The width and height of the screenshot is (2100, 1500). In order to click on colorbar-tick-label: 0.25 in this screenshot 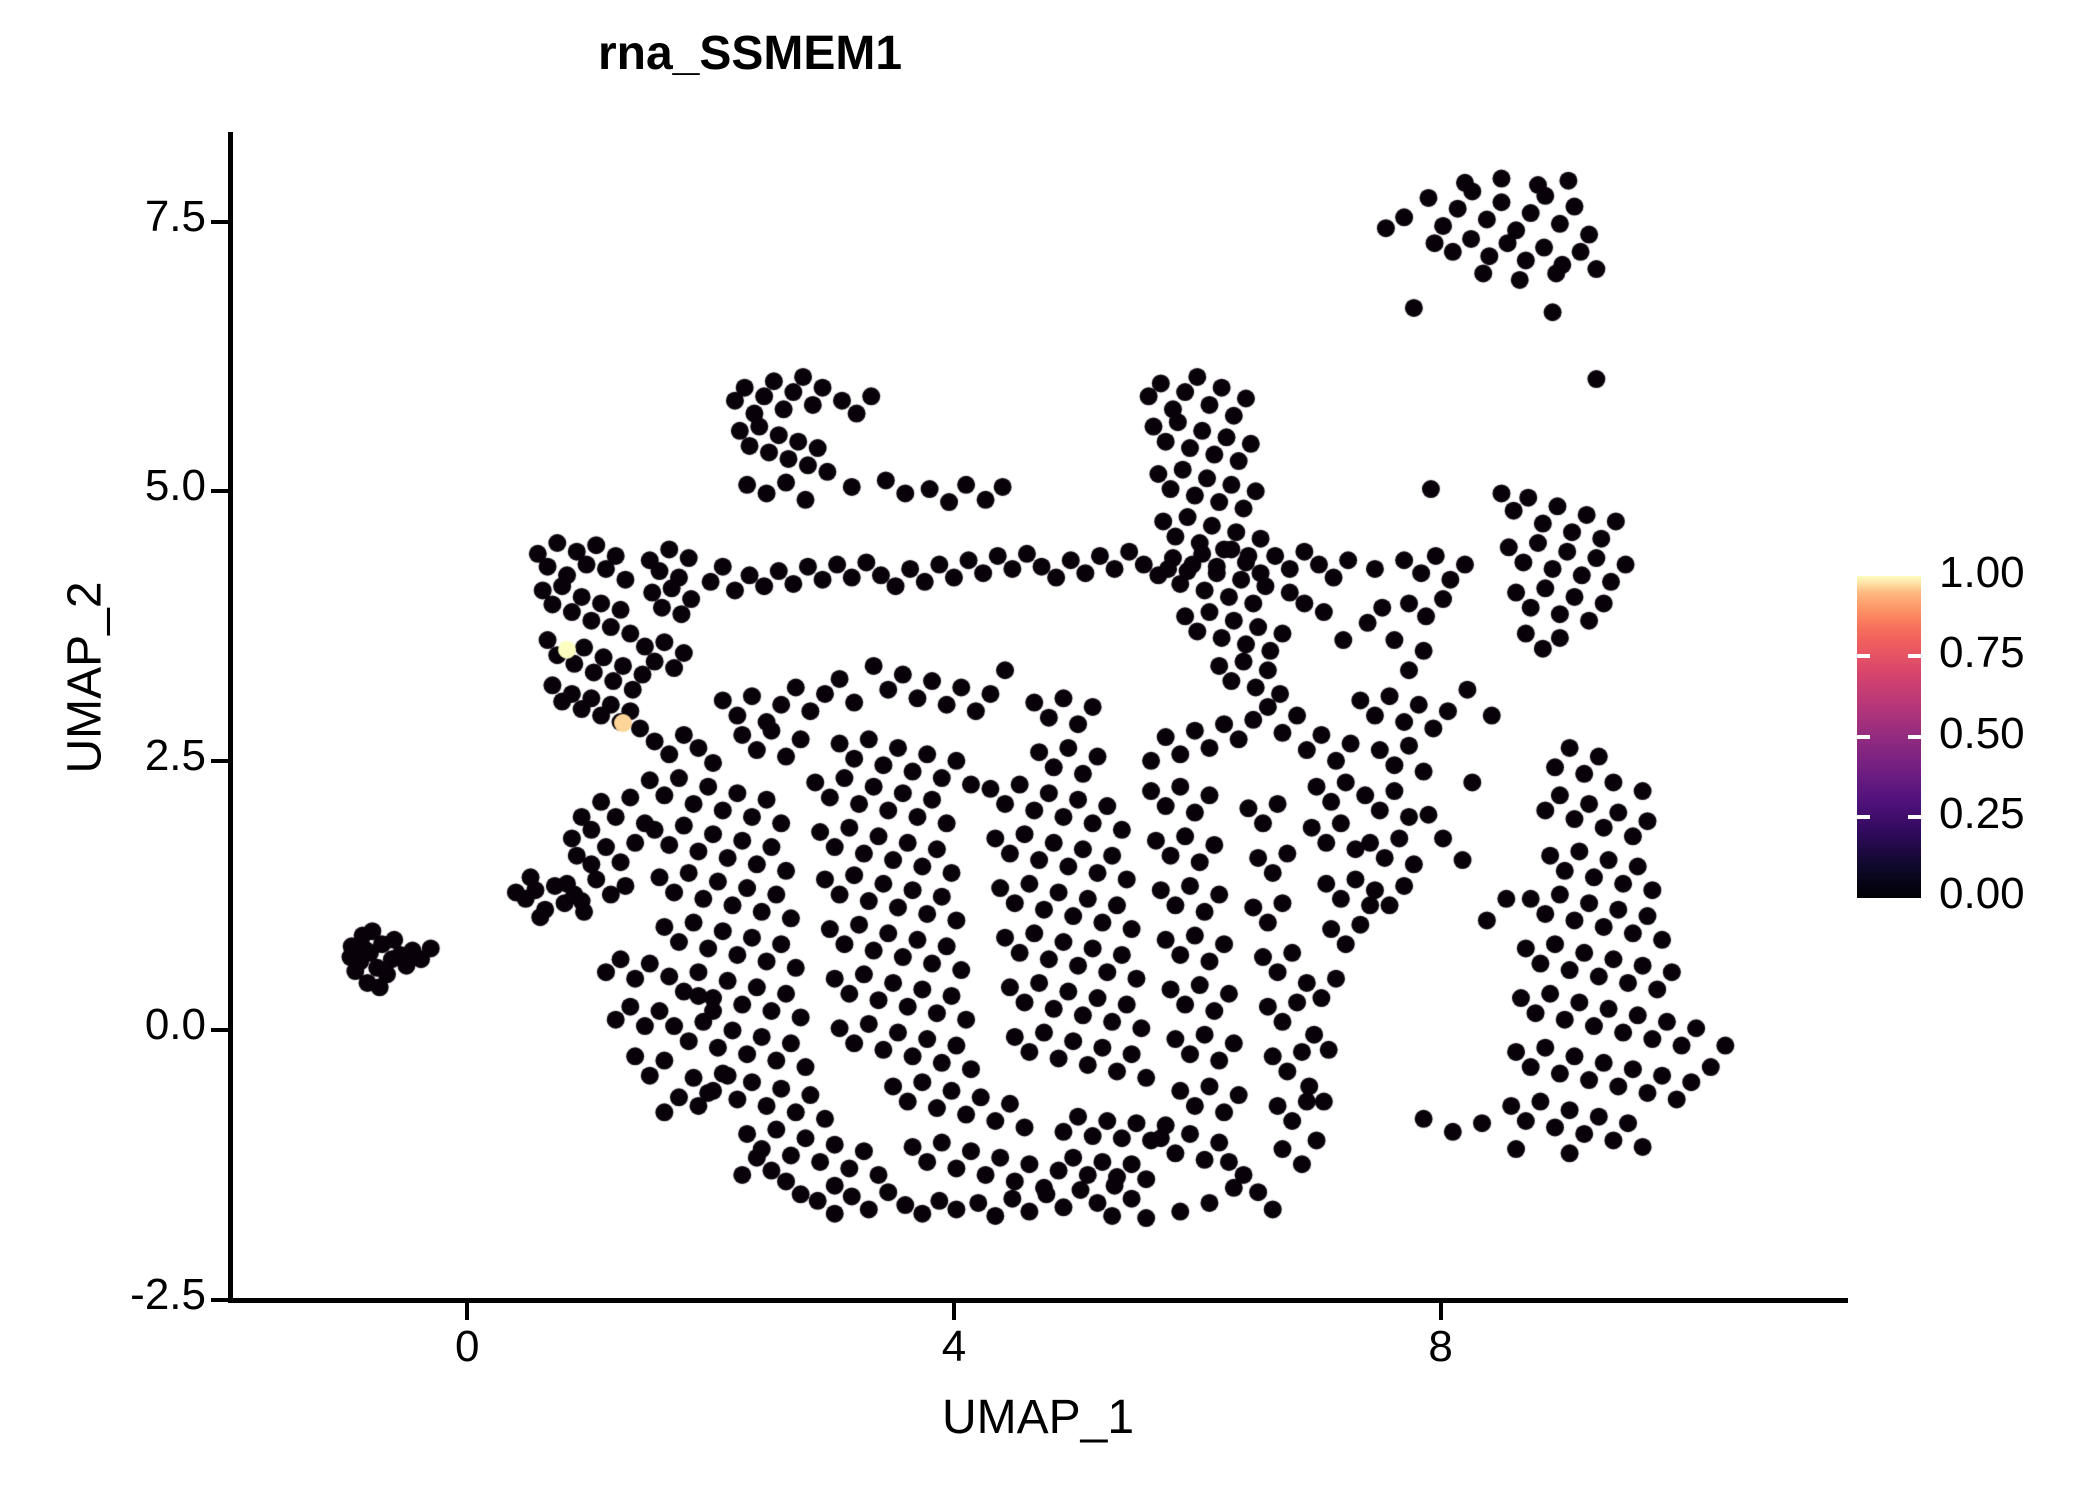, I will do `click(1982, 813)`.